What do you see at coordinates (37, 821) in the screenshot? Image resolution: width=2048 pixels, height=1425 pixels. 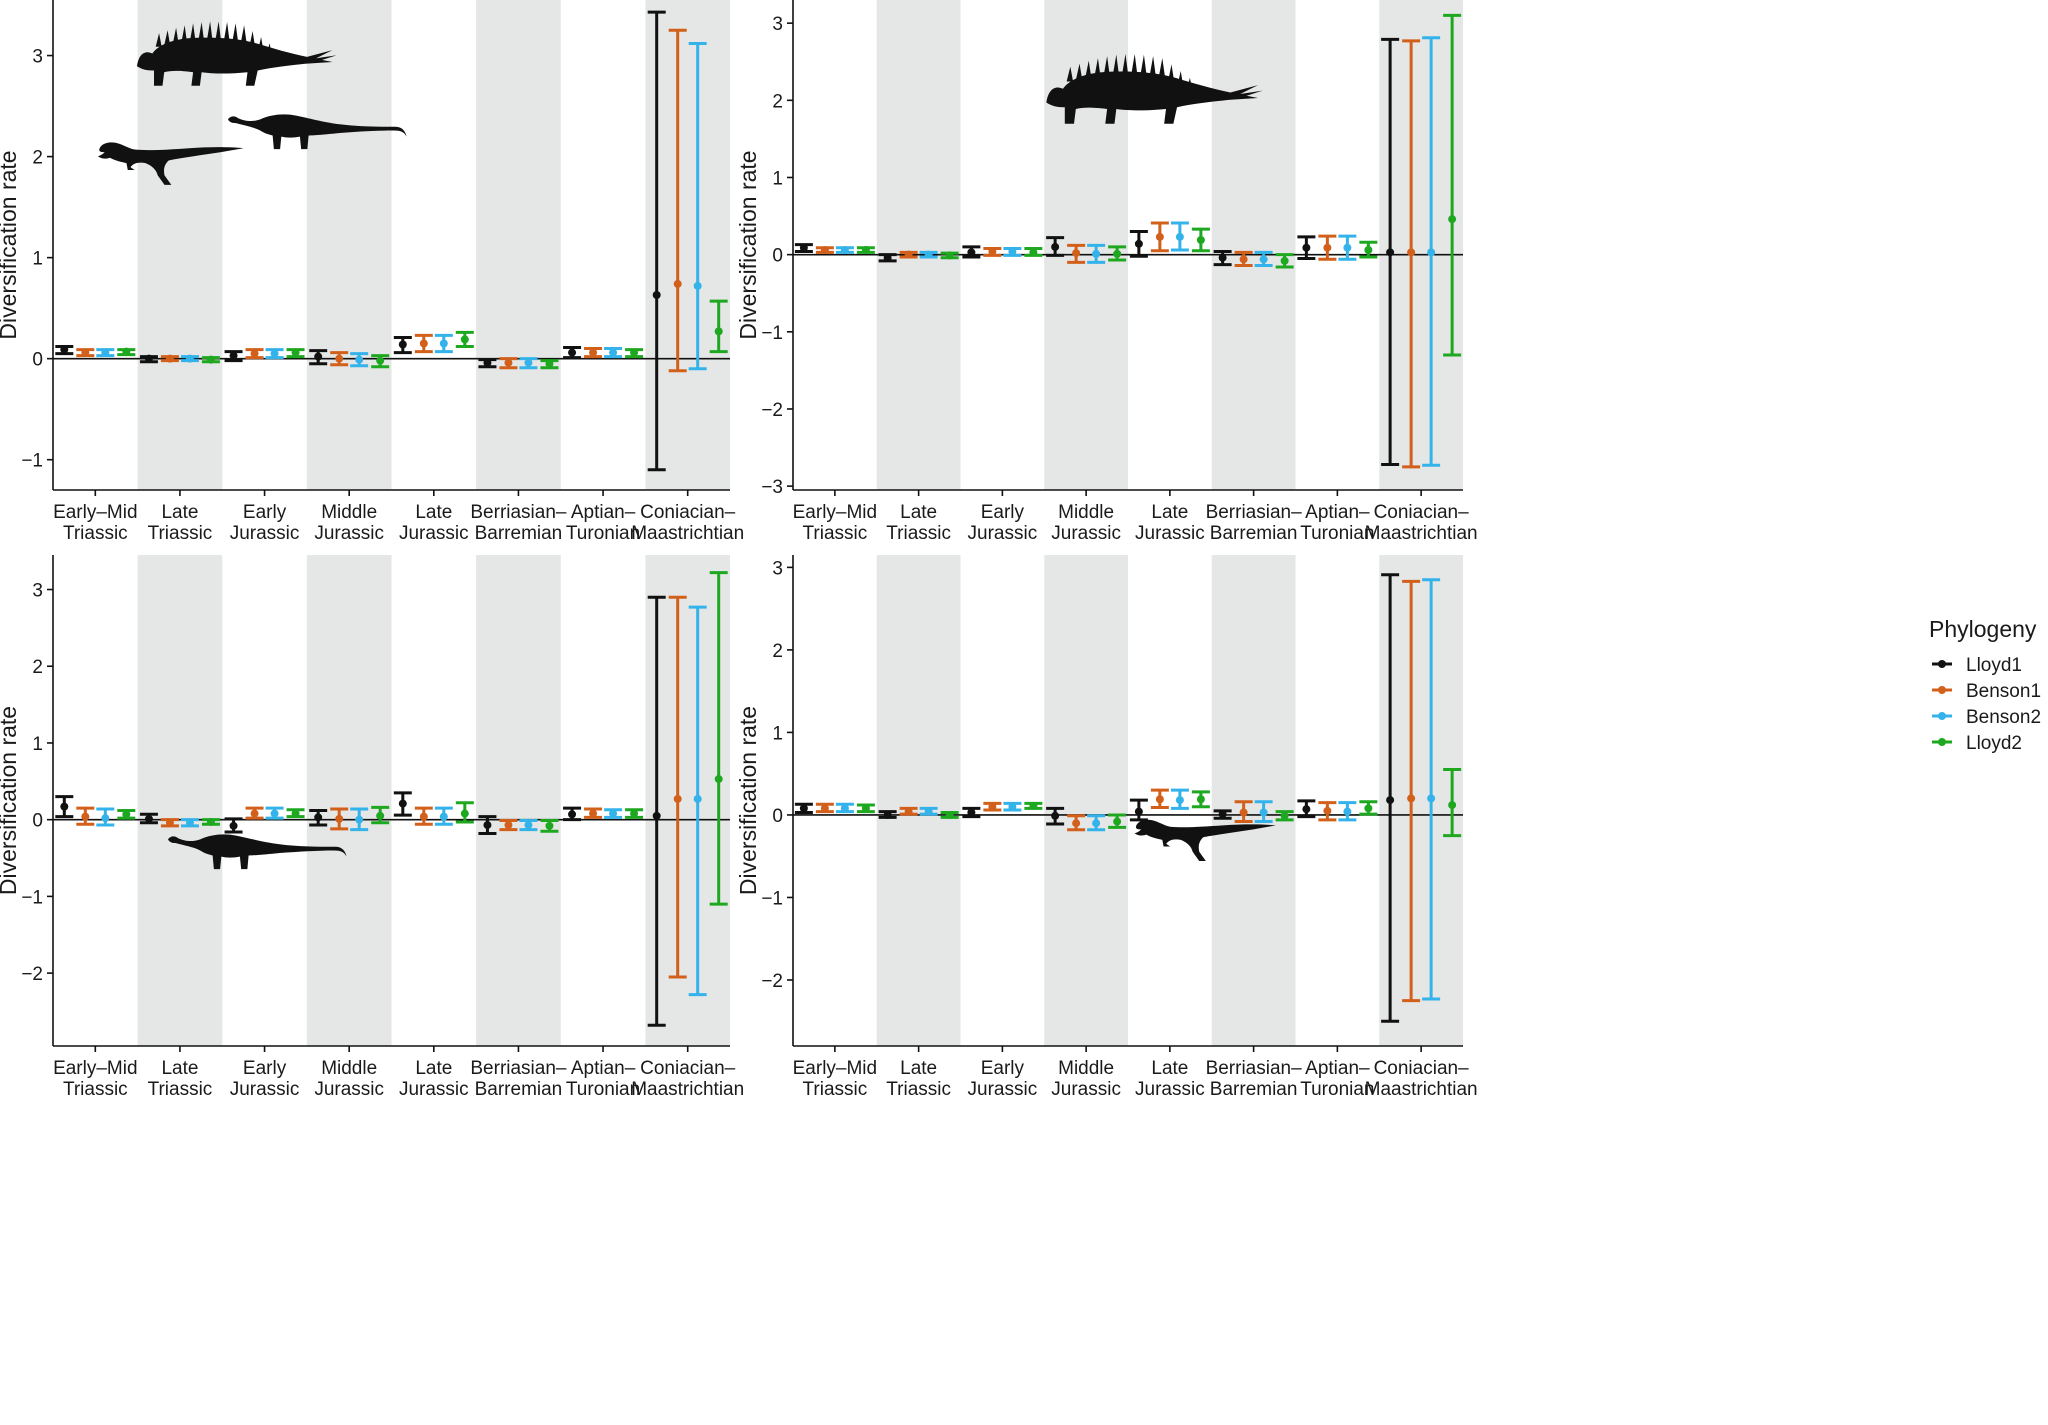 I see `y-tick-label: 0` at bounding box center [37, 821].